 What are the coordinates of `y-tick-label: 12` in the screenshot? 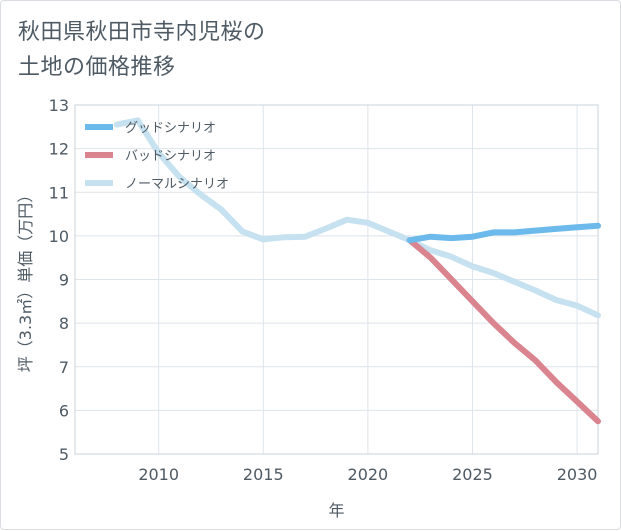 It's located at (59, 149).